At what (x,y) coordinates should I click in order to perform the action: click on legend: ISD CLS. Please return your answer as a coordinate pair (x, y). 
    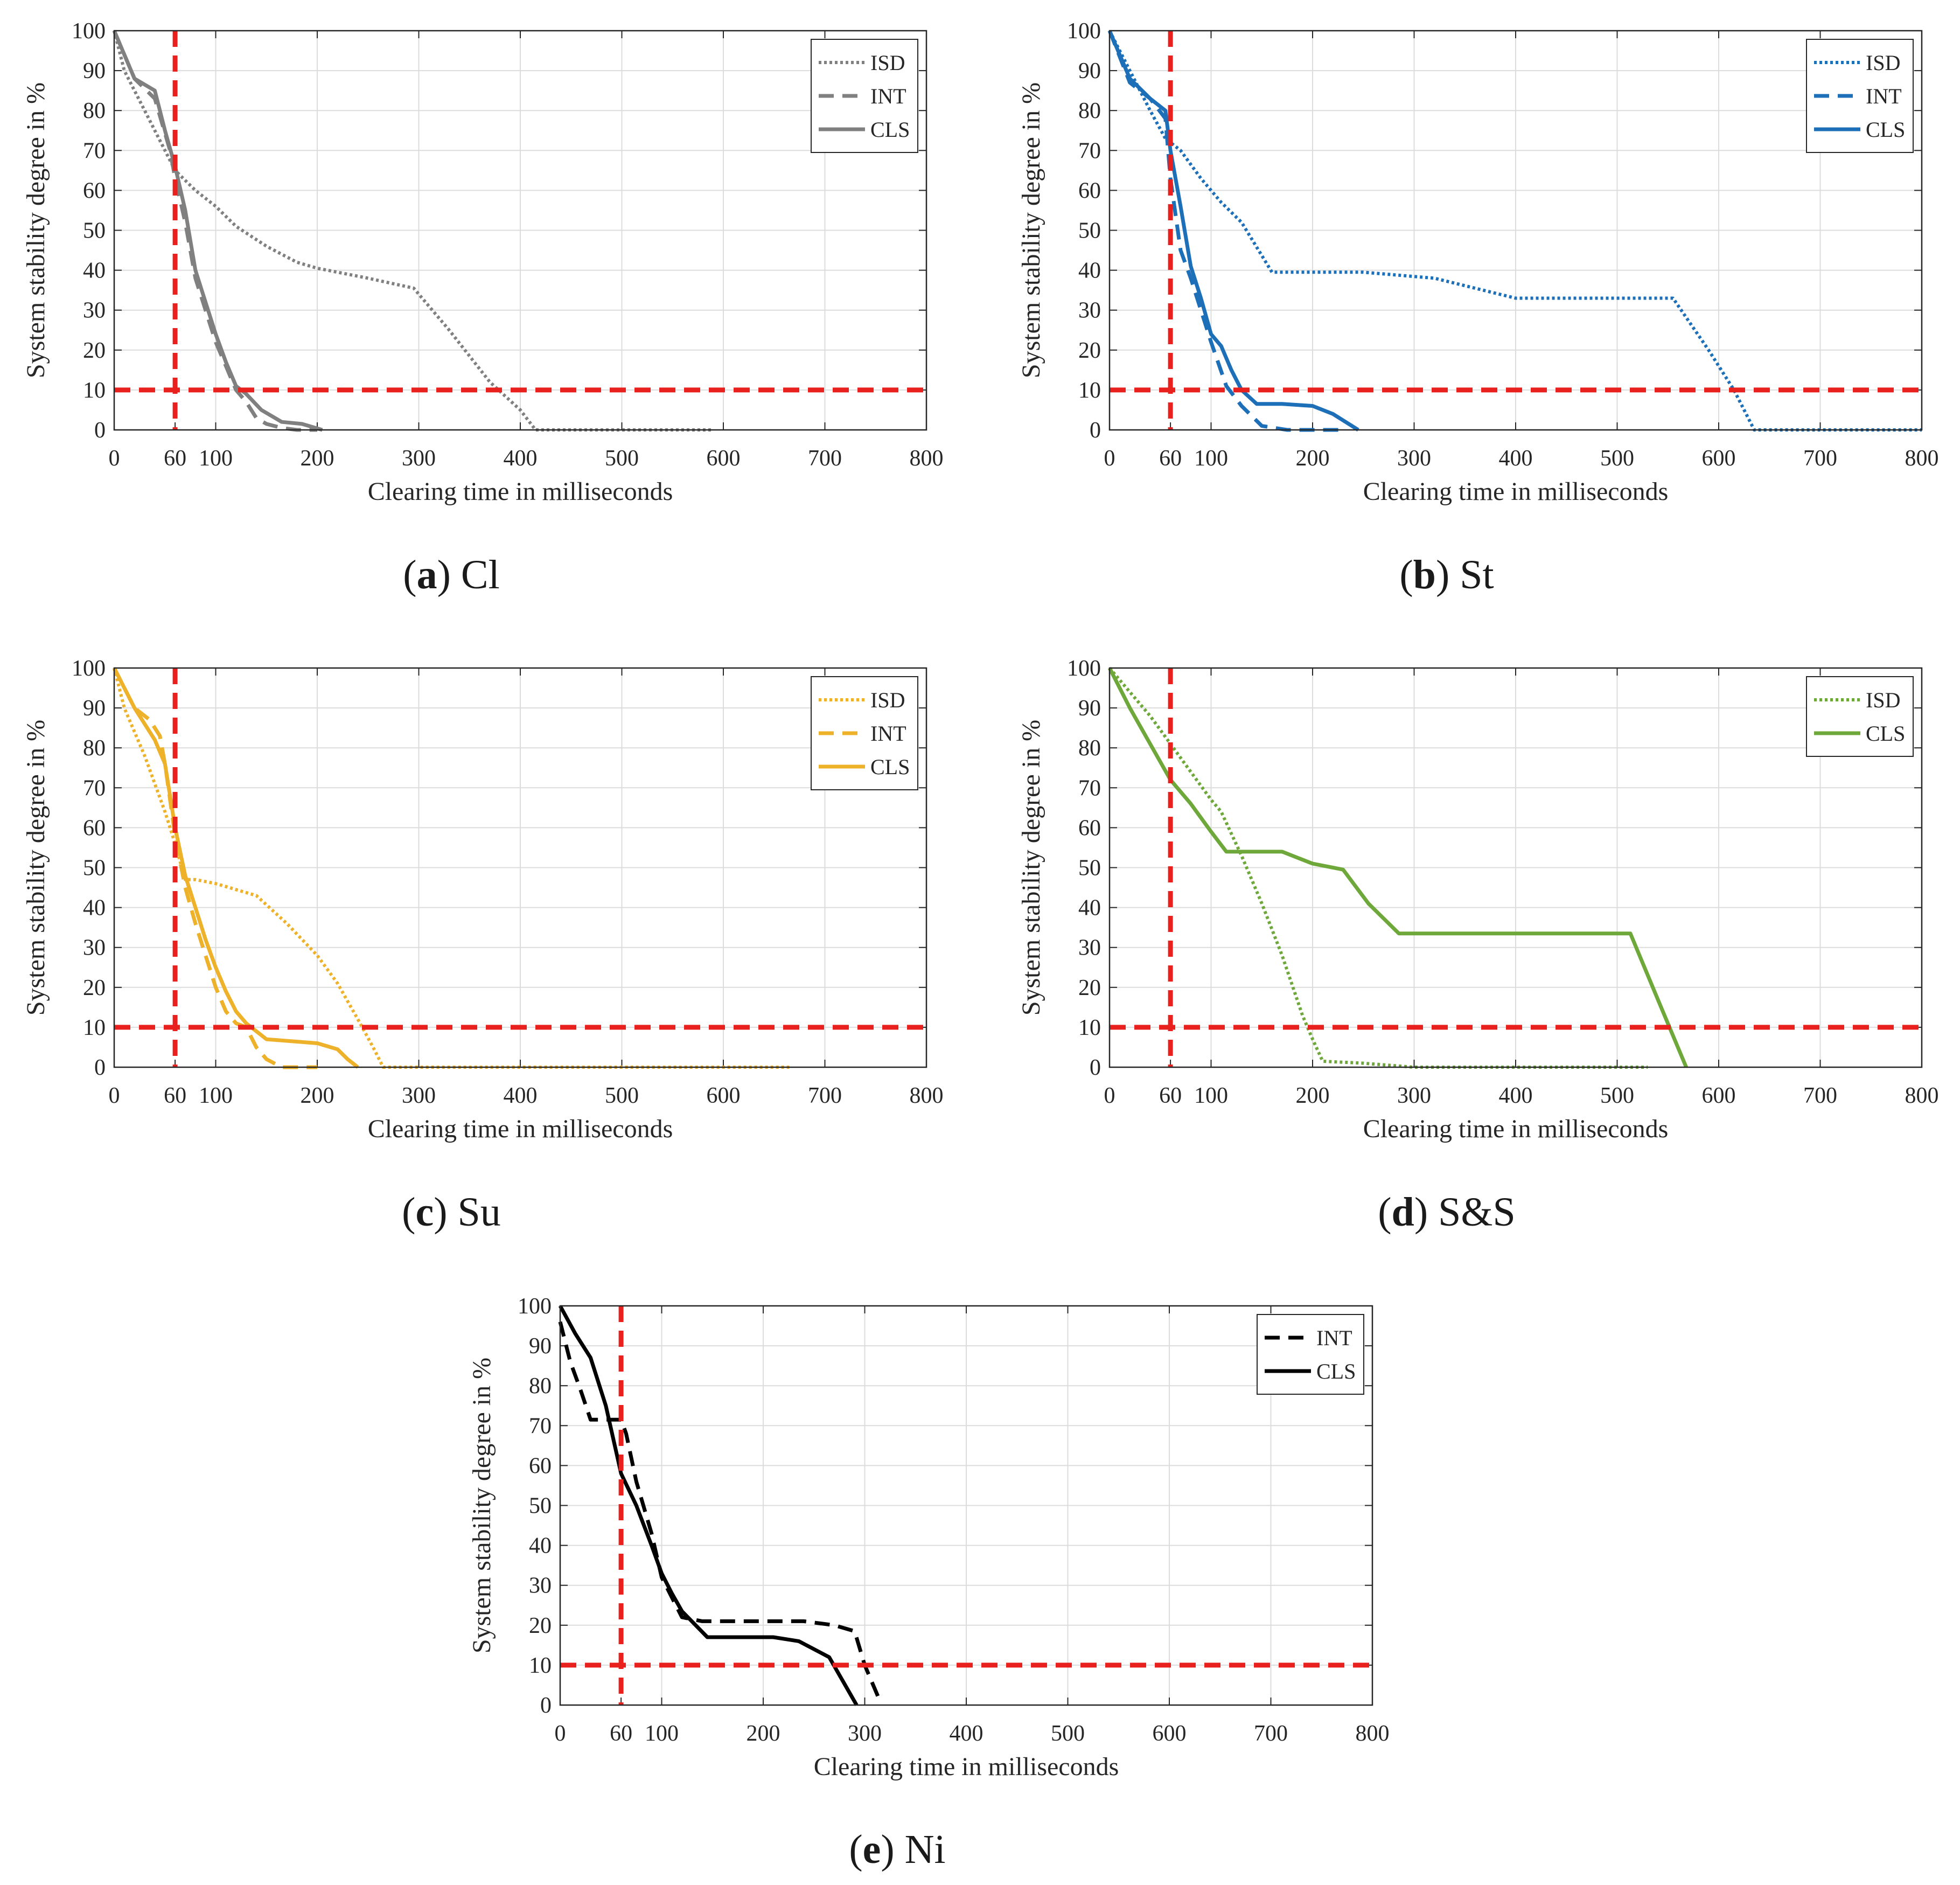
    Looking at the image, I should click on (1860, 716).